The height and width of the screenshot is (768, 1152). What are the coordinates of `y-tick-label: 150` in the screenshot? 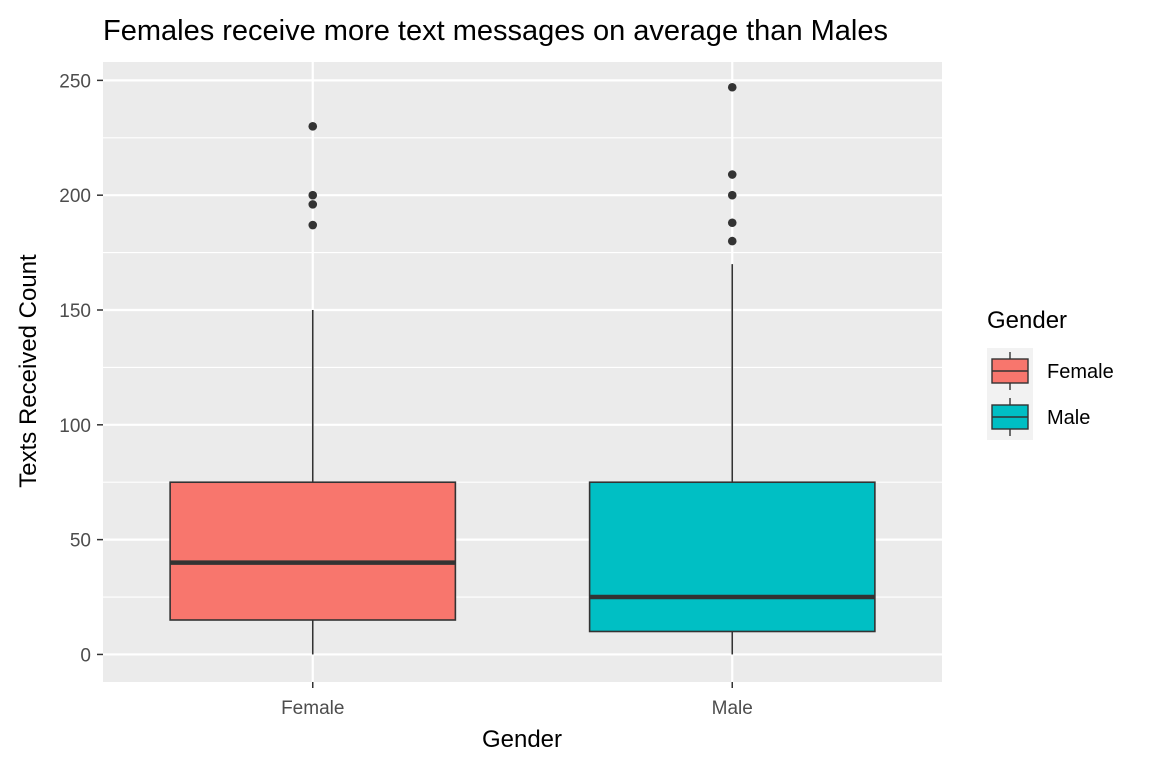 It's located at (75, 311).